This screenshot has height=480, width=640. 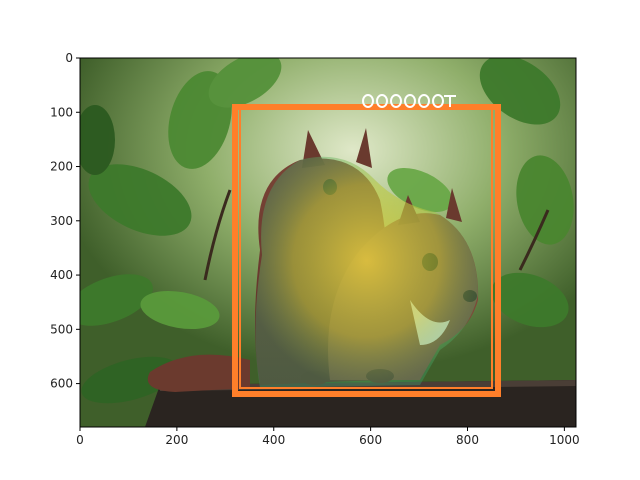 I want to click on y-tick-label: 100, so click(x=61, y=112).